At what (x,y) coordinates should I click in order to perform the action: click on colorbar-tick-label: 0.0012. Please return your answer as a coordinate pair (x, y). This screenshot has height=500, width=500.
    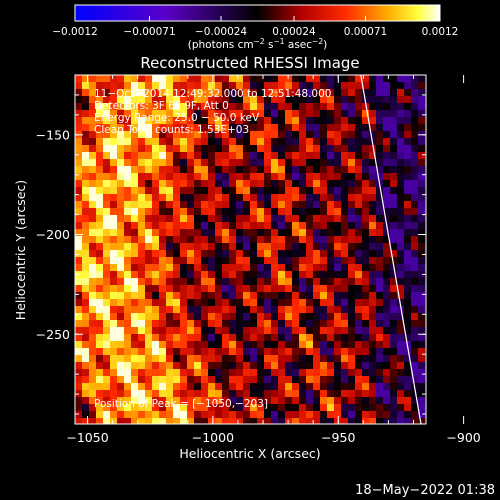
    Looking at the image, I should click on (440, 32).